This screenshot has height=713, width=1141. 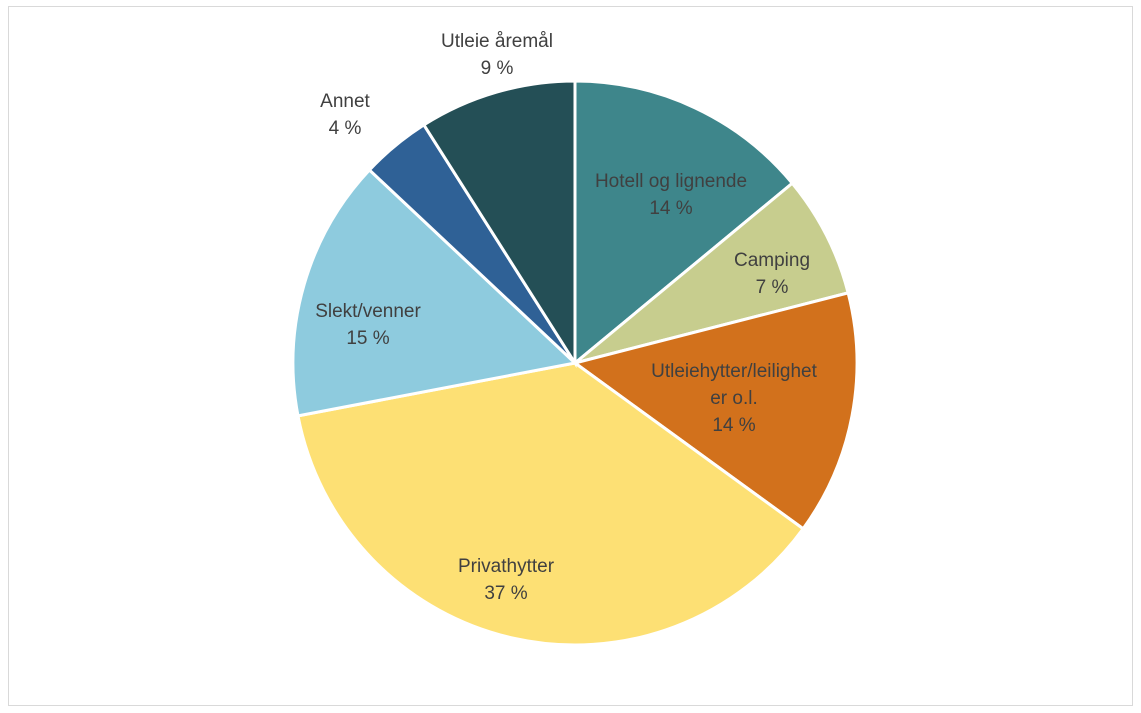 I want to click on pie-slice-slekt, so click(x=435, y=292).